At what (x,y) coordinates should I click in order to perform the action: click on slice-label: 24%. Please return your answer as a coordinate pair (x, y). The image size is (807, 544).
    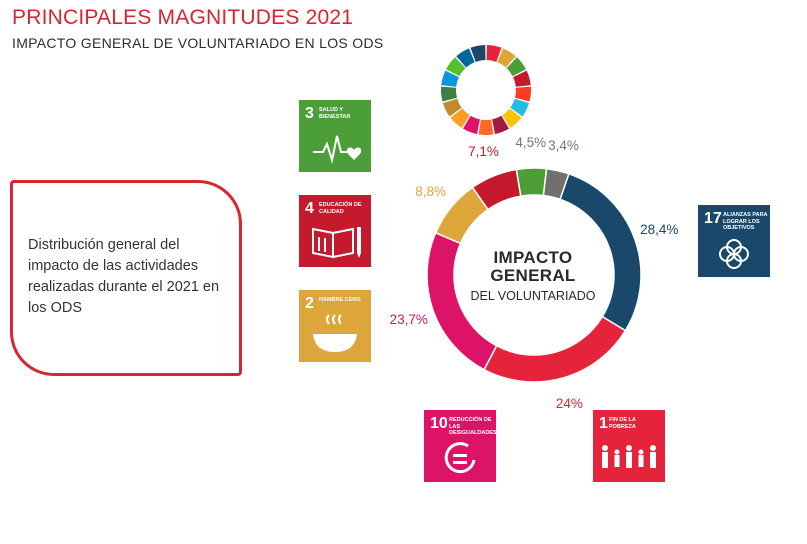
    Looking at the image, I should click on (569, 403).